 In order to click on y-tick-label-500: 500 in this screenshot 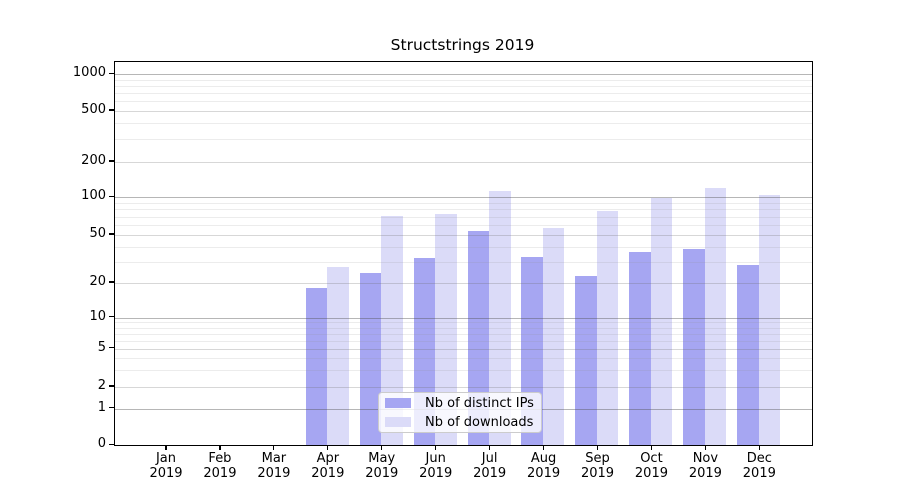, I will do `click(93, 109)`.